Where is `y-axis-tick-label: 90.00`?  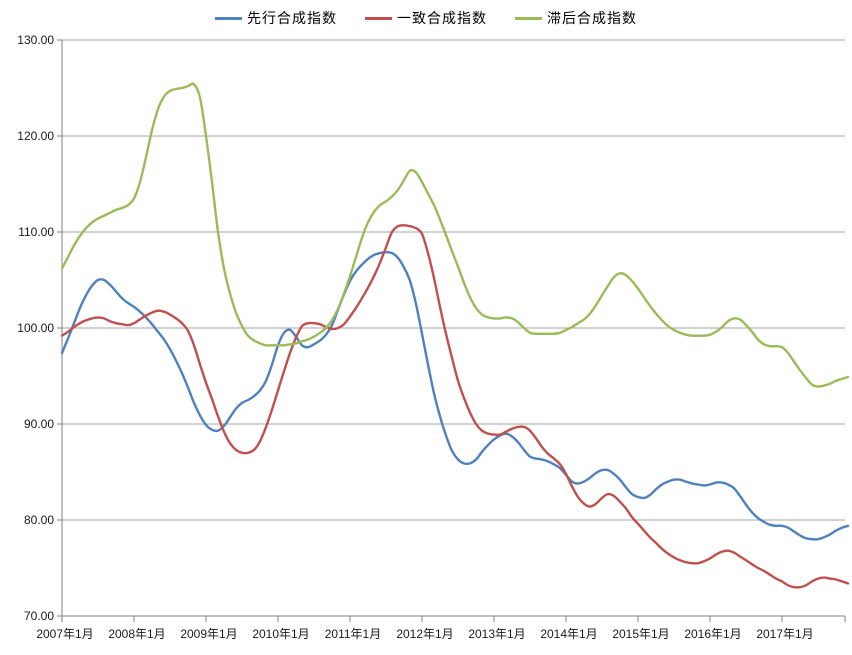
y-axis-tick-label: 90.00 is located at coordinates (38, 424).